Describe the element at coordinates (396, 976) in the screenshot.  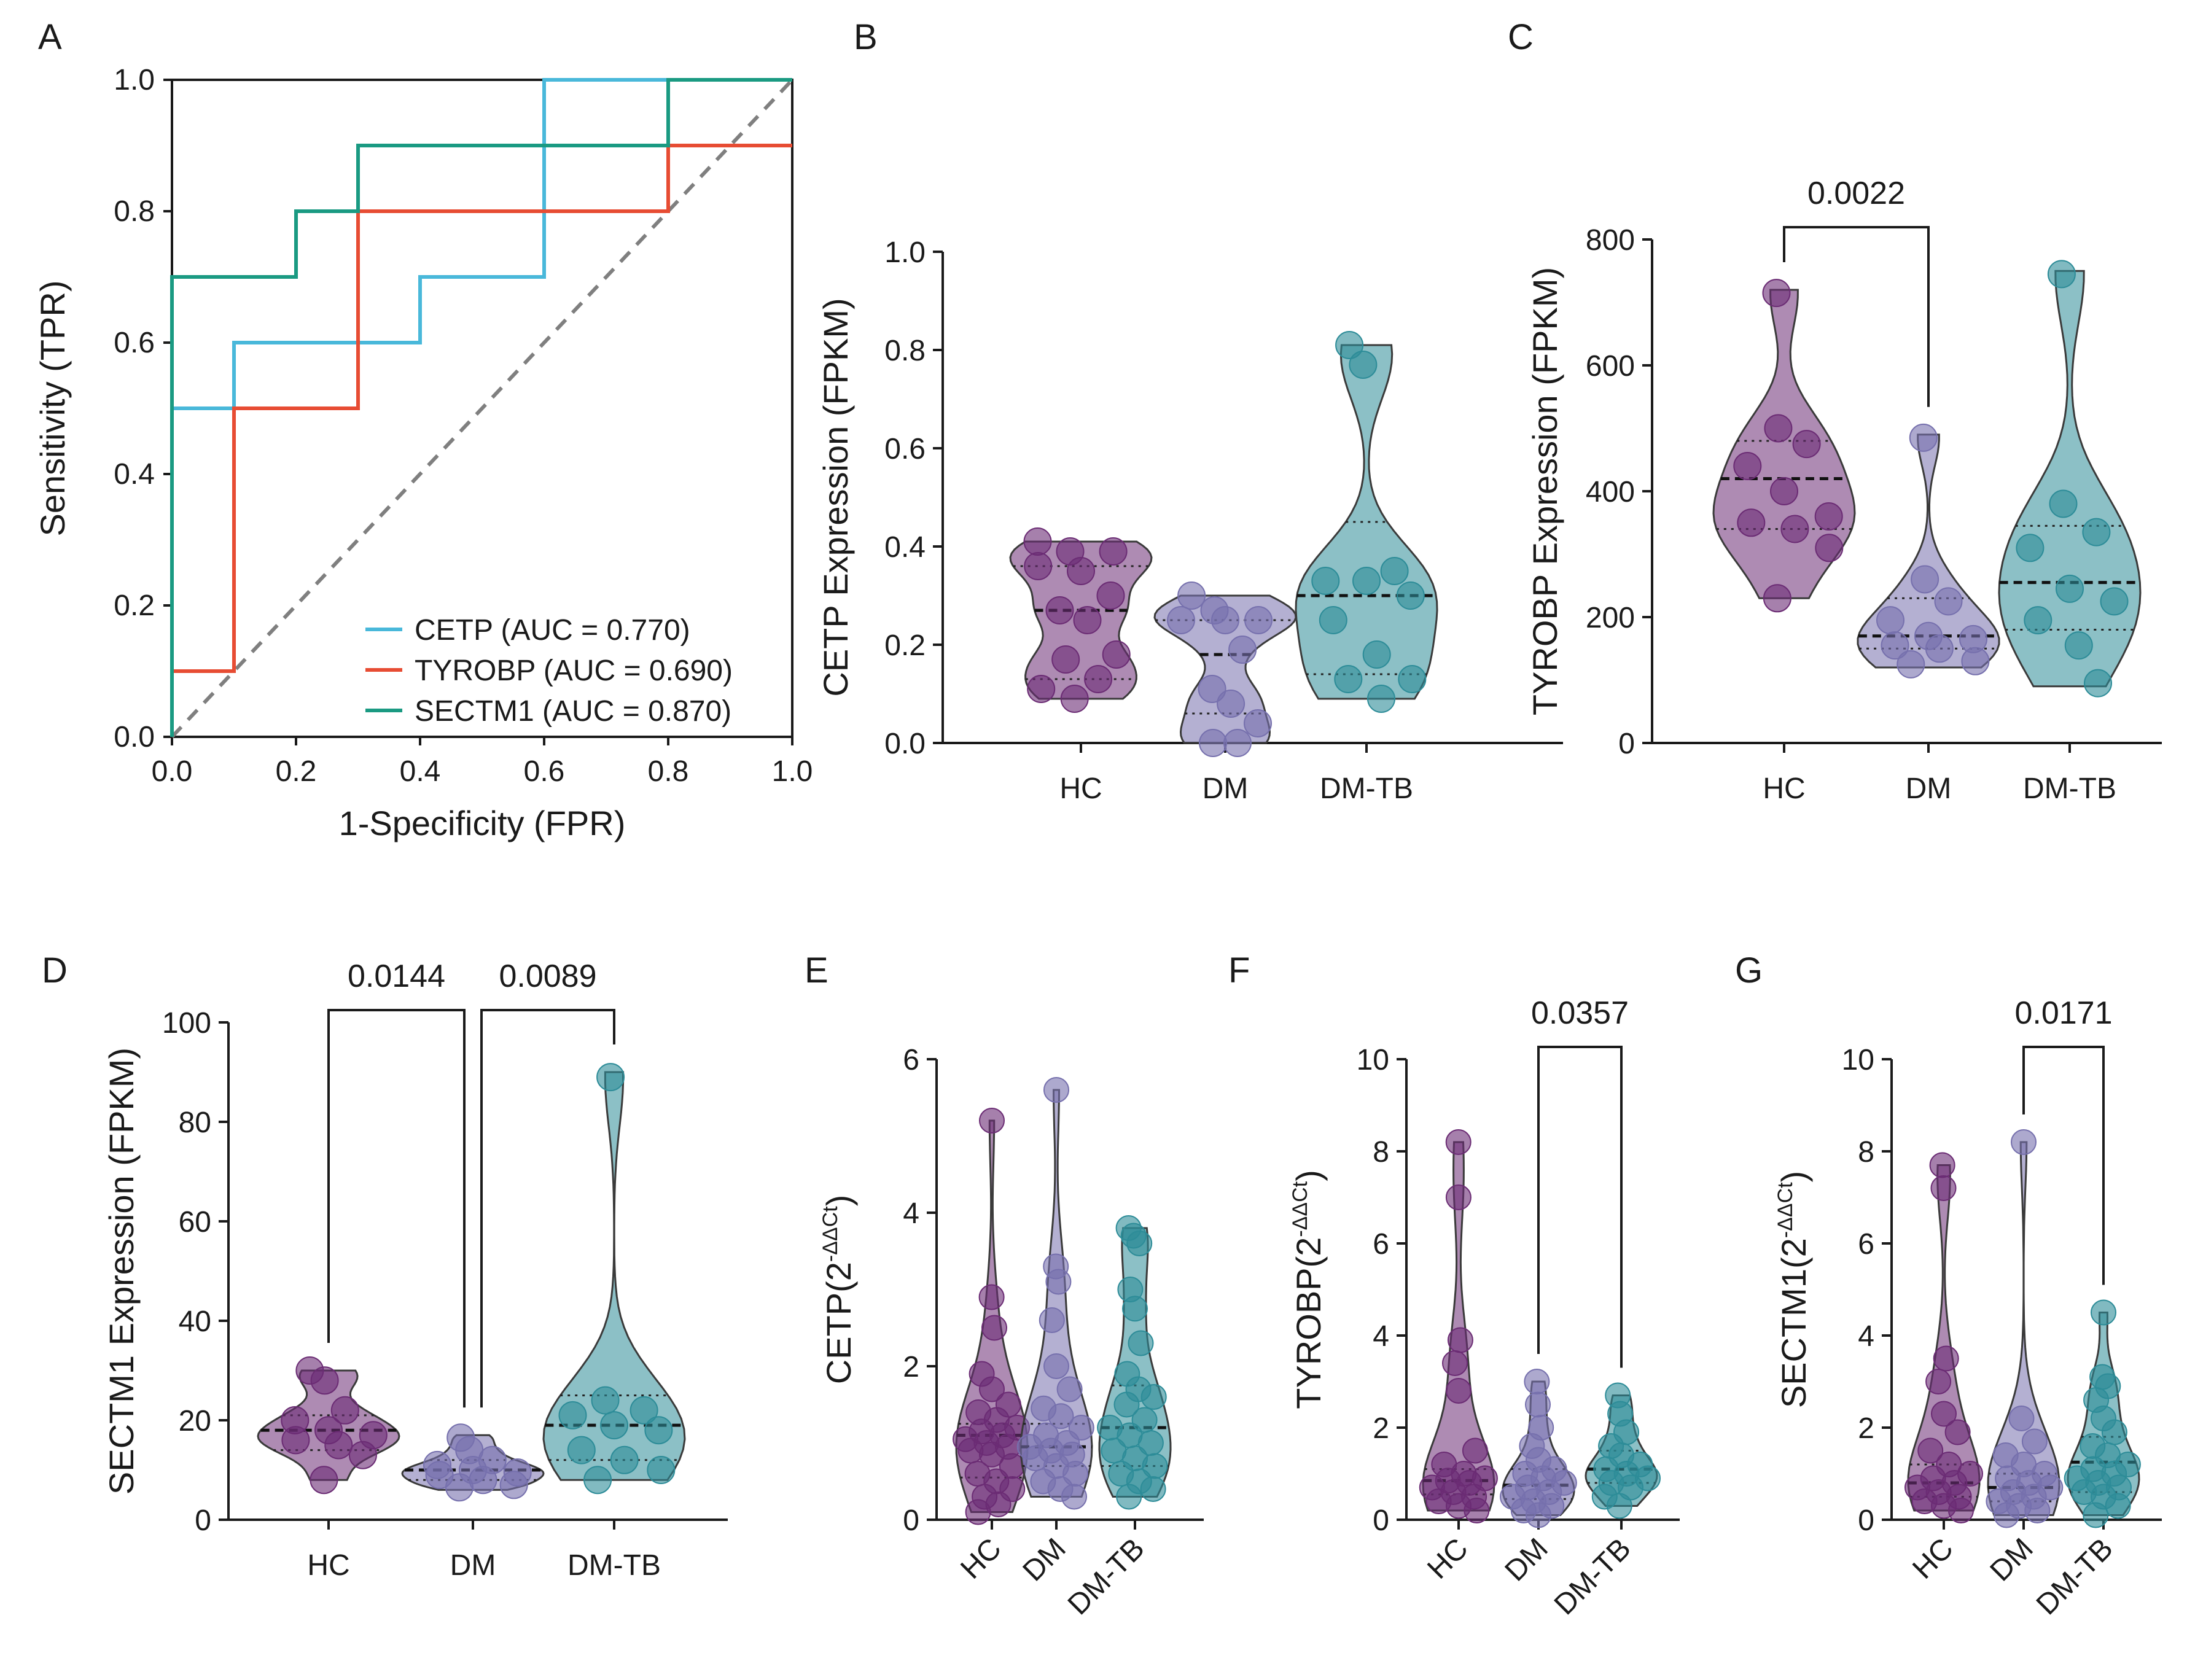
I see `p-value-label: 0.0144` at that location.